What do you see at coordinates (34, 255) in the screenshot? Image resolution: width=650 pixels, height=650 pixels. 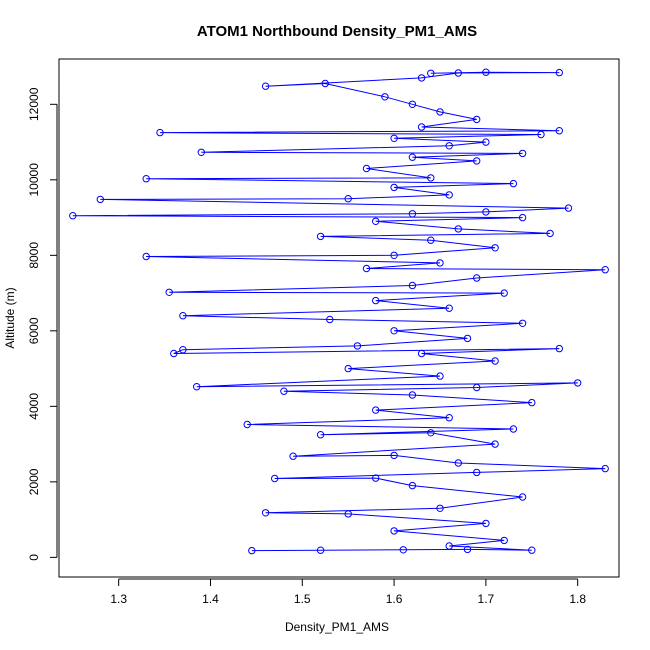 I see `y-tick-label: 8000` at bounding box center [34, 255].